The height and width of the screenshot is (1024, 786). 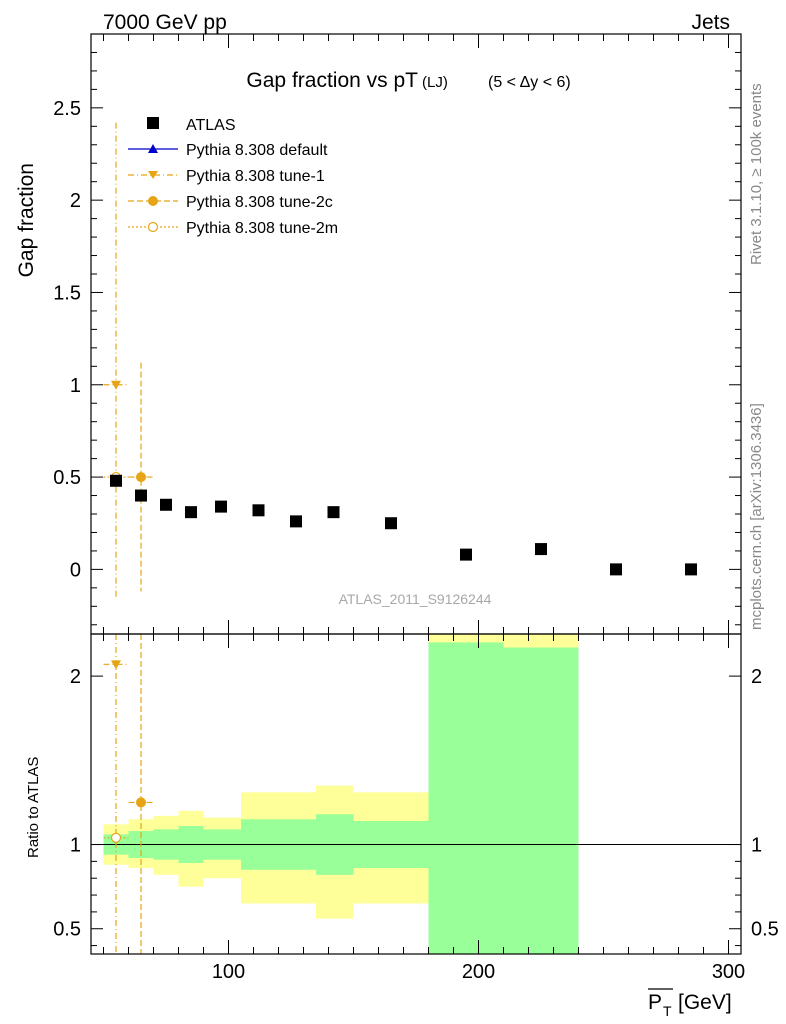 I want to click on ratio-tick-label: 2, so click(x=75, y=677).